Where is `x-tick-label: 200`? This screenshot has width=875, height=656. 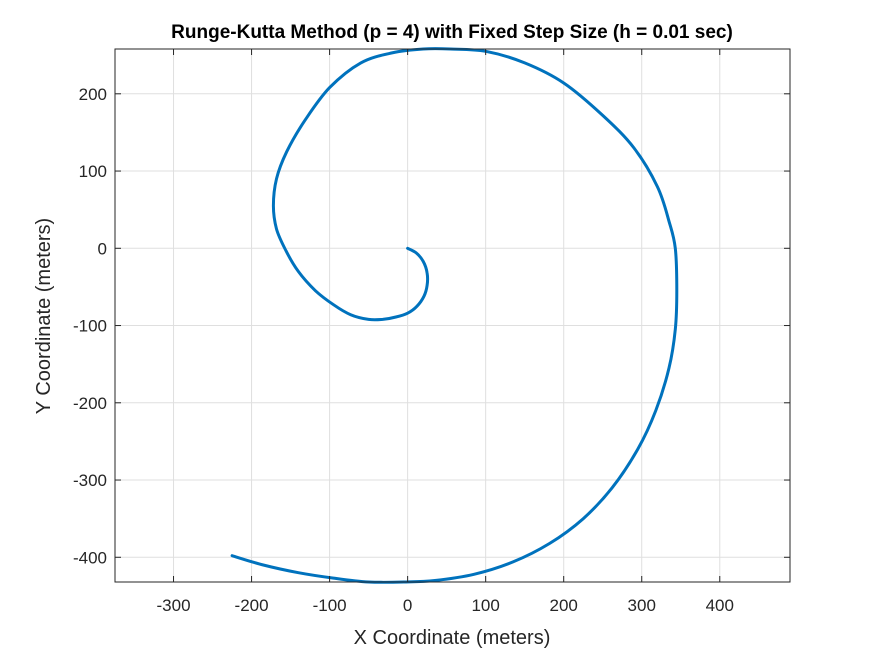
x-tick-label: 200 is located at coordinates (564, 605).